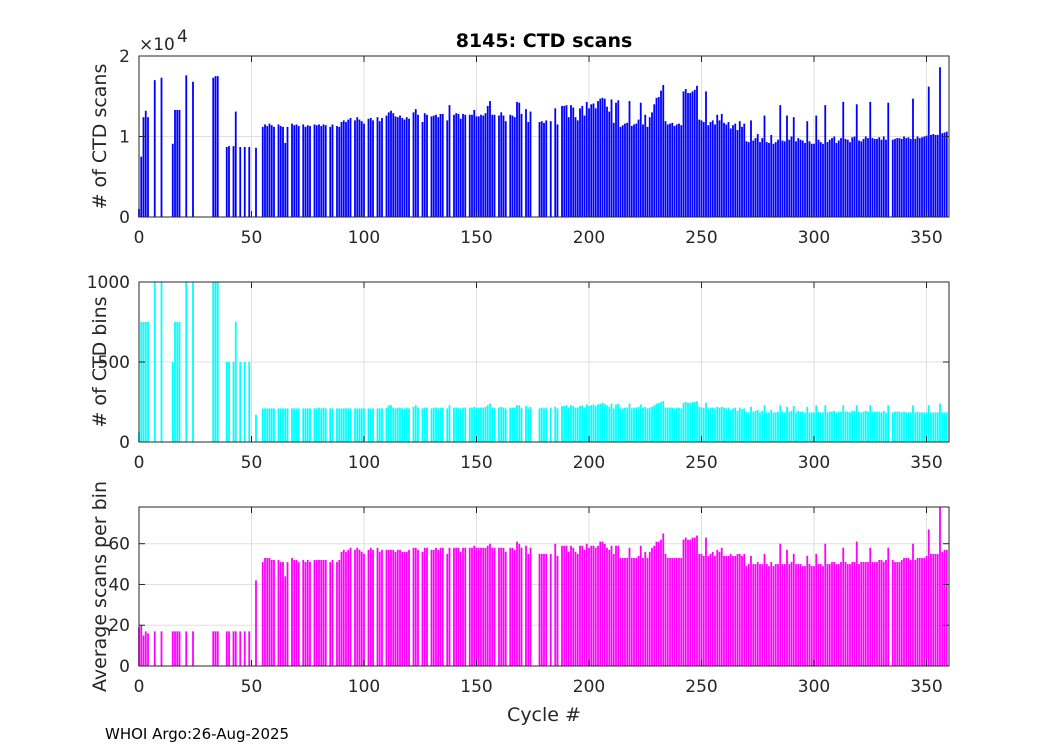 Image resolution: width=1050 pixels, height=750 pixels. Describe the element at coordinates (926, 687) in the screenshot. I see `avg-xtick-label: 350` at that location.